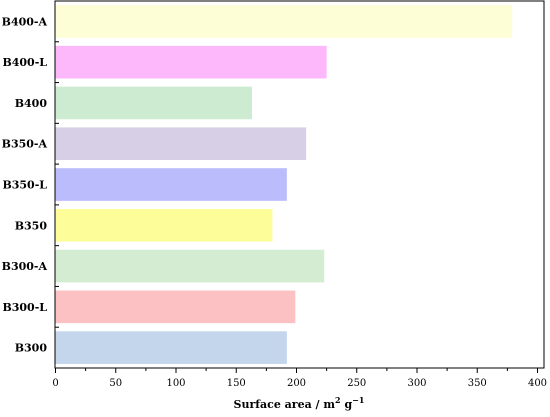 This screenshot has height=417, width=550. I want to click on category-label-b400: B400, so click(31, 103).